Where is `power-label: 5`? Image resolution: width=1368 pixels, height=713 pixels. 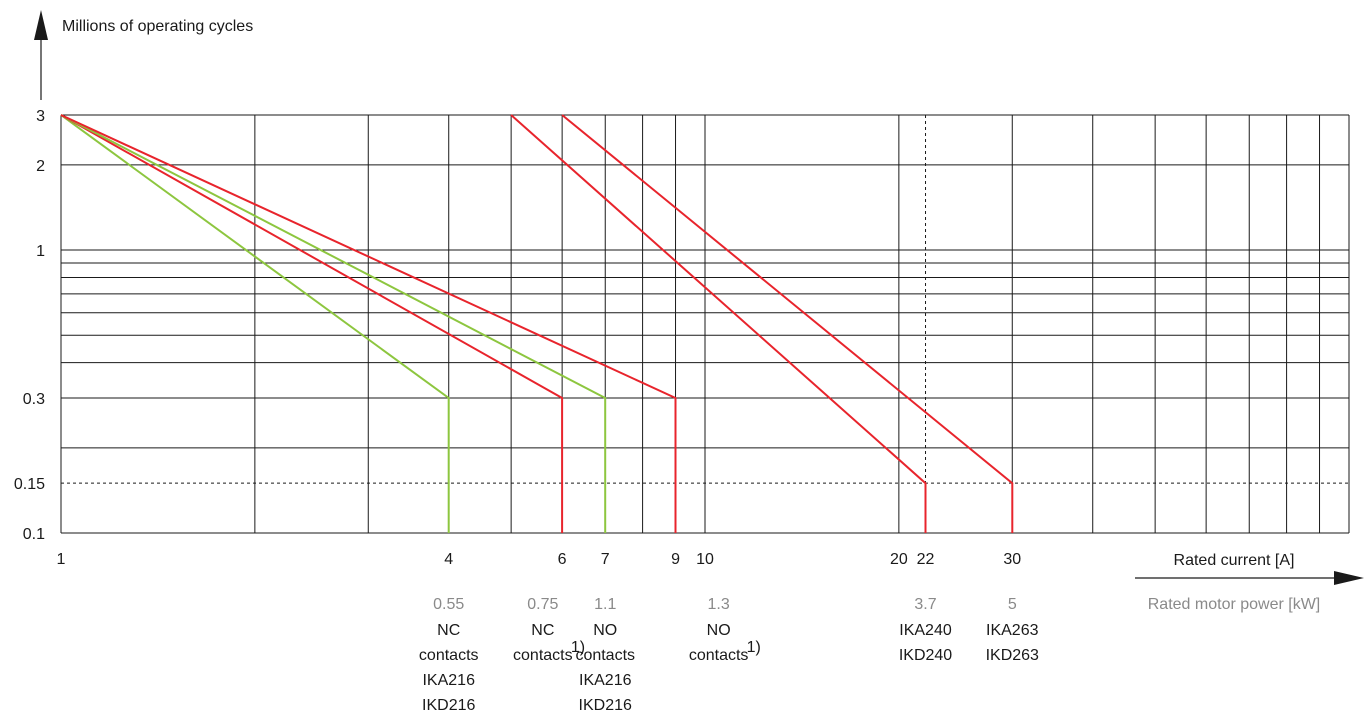
power-label: 5 is located at coordinates (1012, 604).